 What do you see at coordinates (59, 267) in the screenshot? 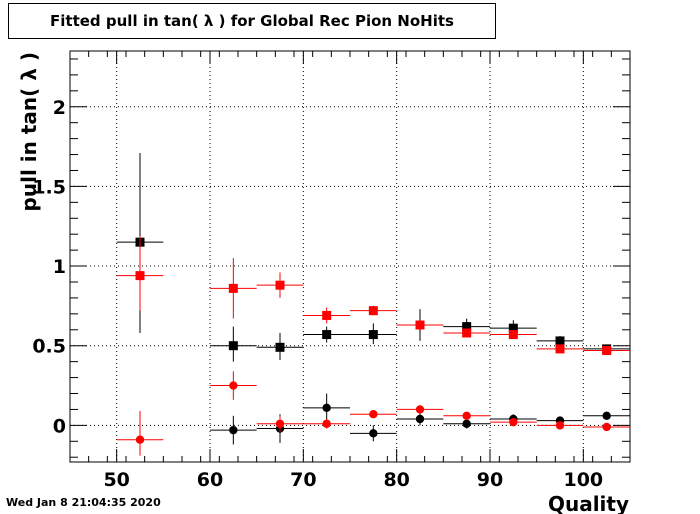
I see `y-tick-label: 1` at bounding box center [59, 267].